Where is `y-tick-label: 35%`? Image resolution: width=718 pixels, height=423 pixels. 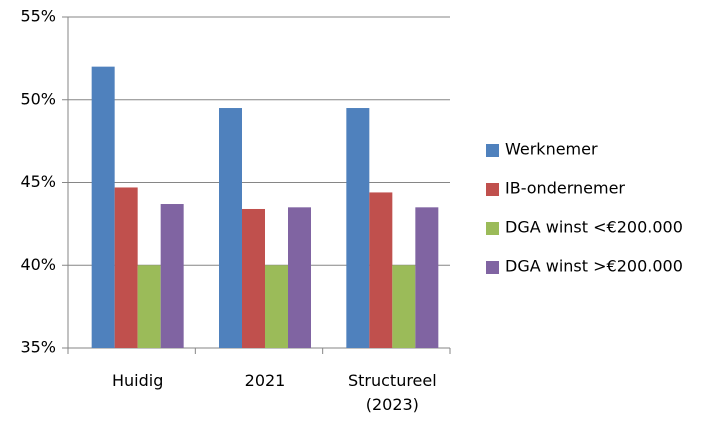 y-tick-label: 35% is located at coordinates (38, 347).